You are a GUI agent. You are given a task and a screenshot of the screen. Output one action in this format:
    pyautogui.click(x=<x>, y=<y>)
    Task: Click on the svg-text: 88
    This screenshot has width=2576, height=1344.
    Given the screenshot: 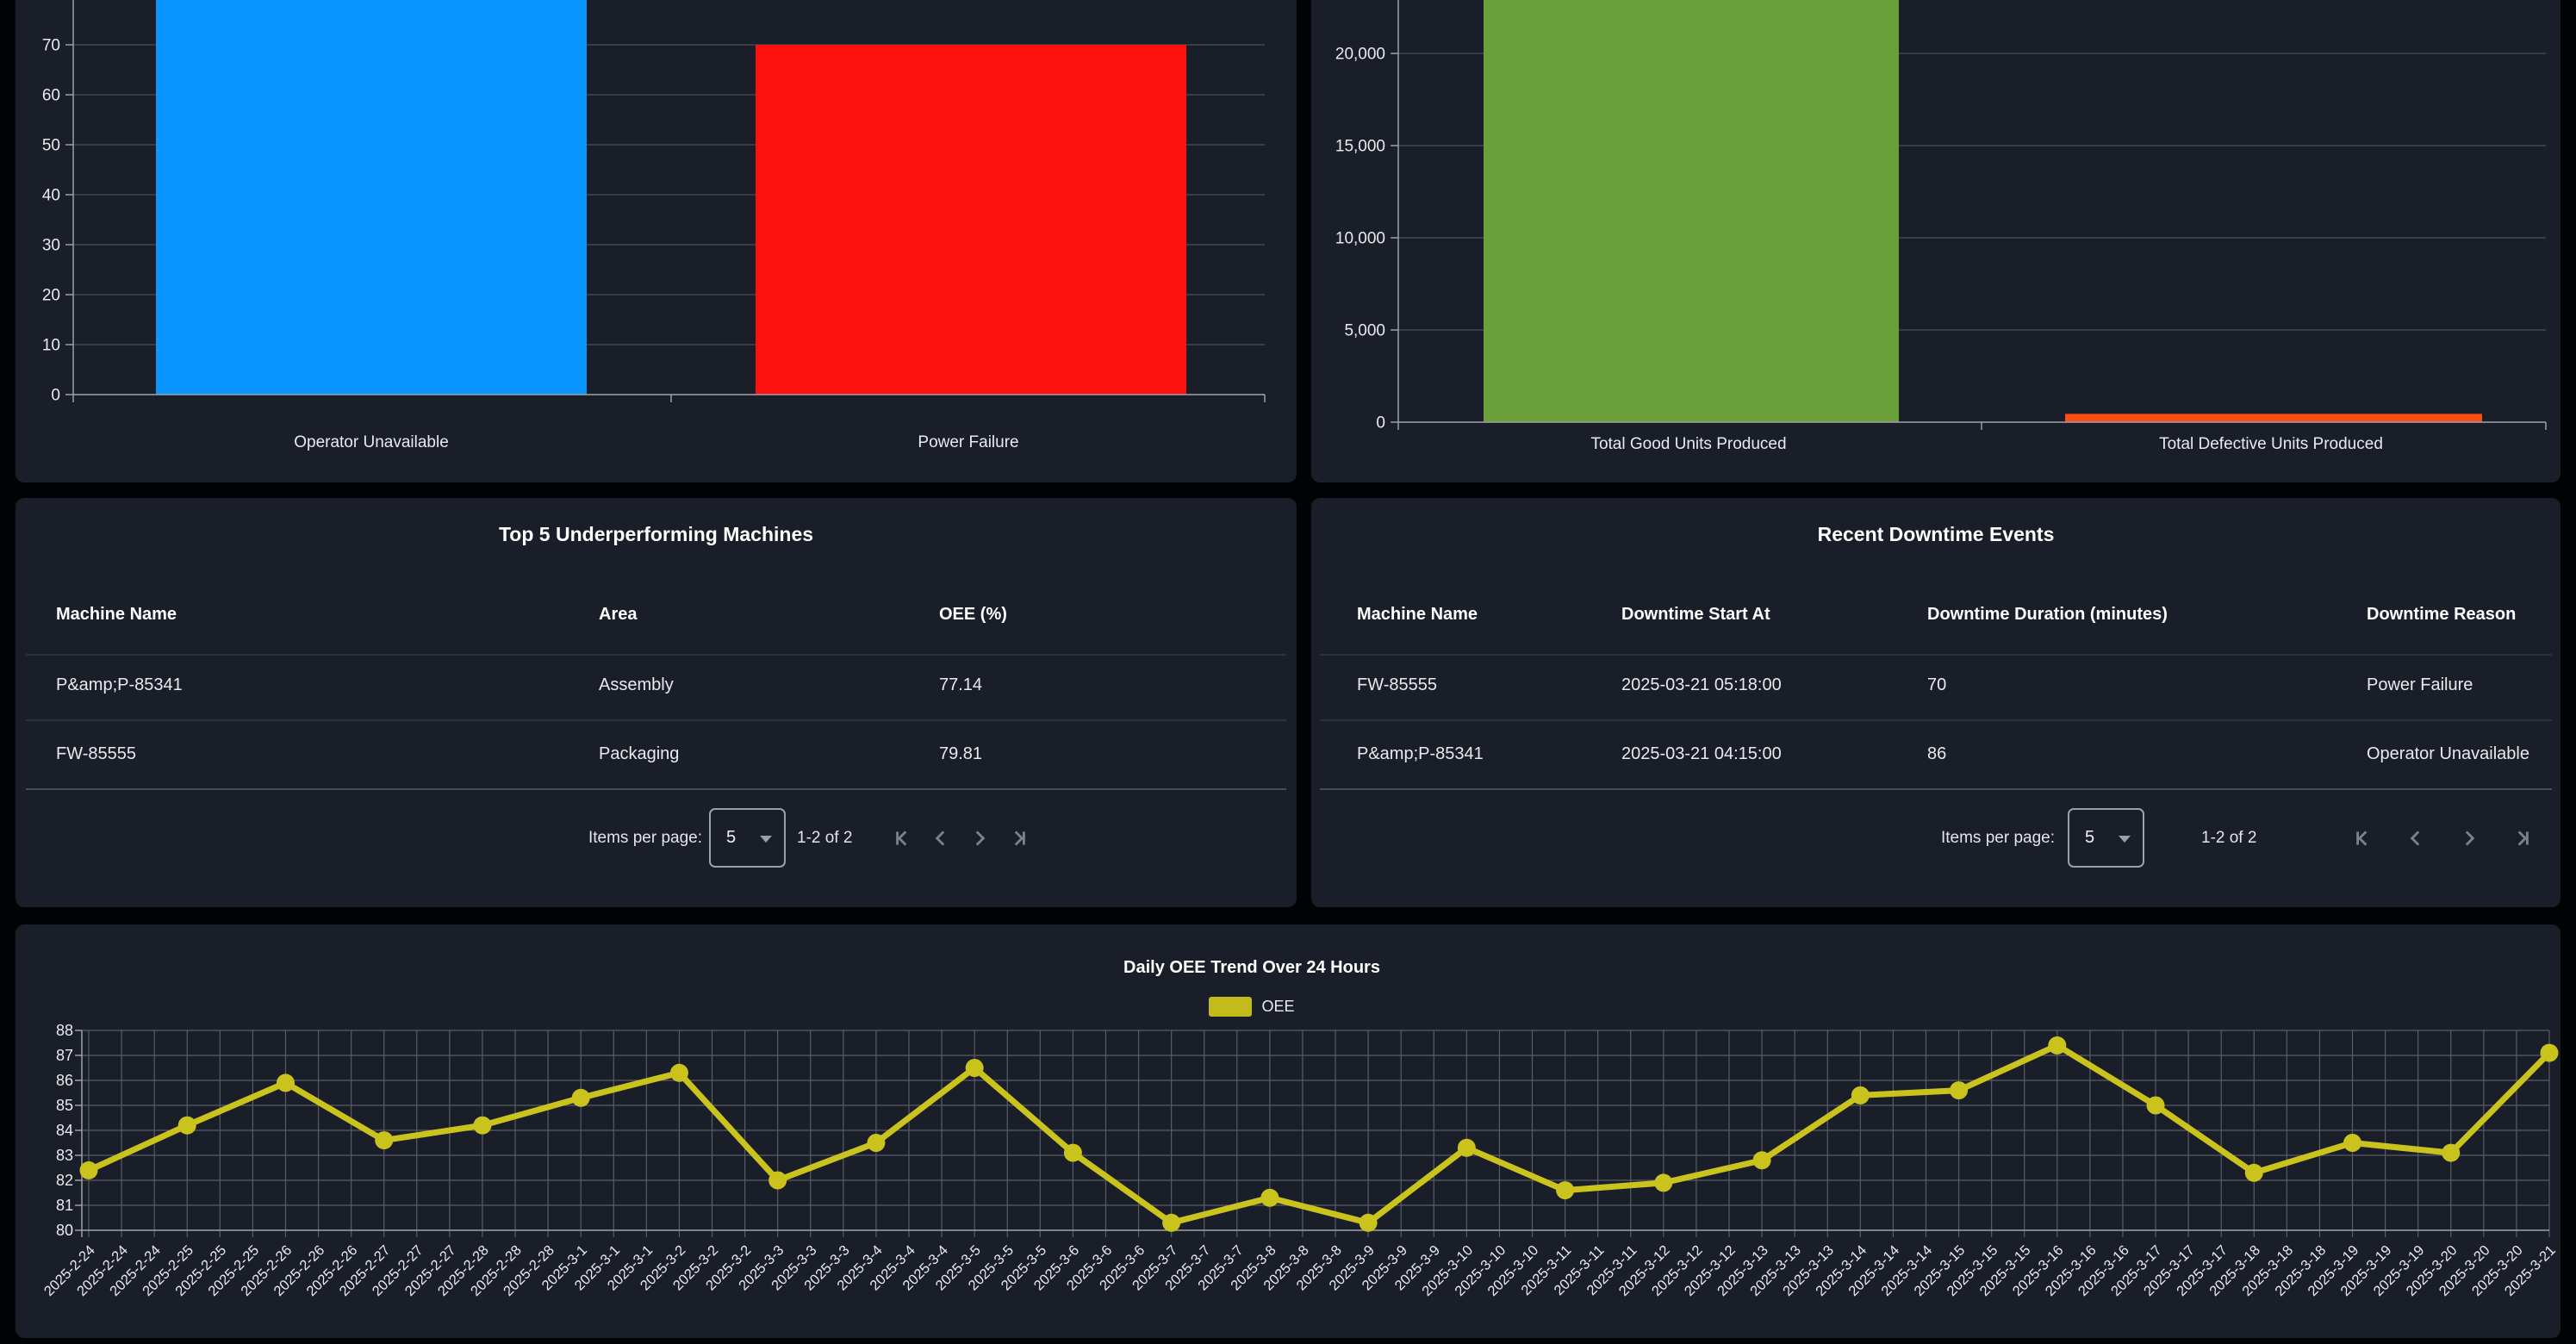 What is the action you would take?
    pyautogui.click(x=64, y=1031)
    